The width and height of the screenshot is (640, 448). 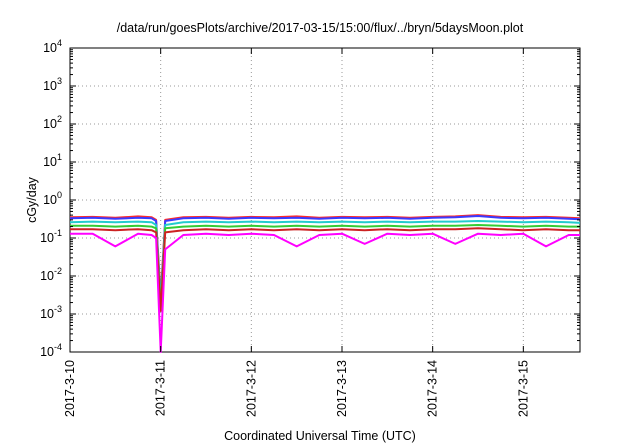 What do you see at coordinates (70, 388) in the screenshot?
I see `x-tick-label: 2017-3-10` at bounding box center [70, 388].